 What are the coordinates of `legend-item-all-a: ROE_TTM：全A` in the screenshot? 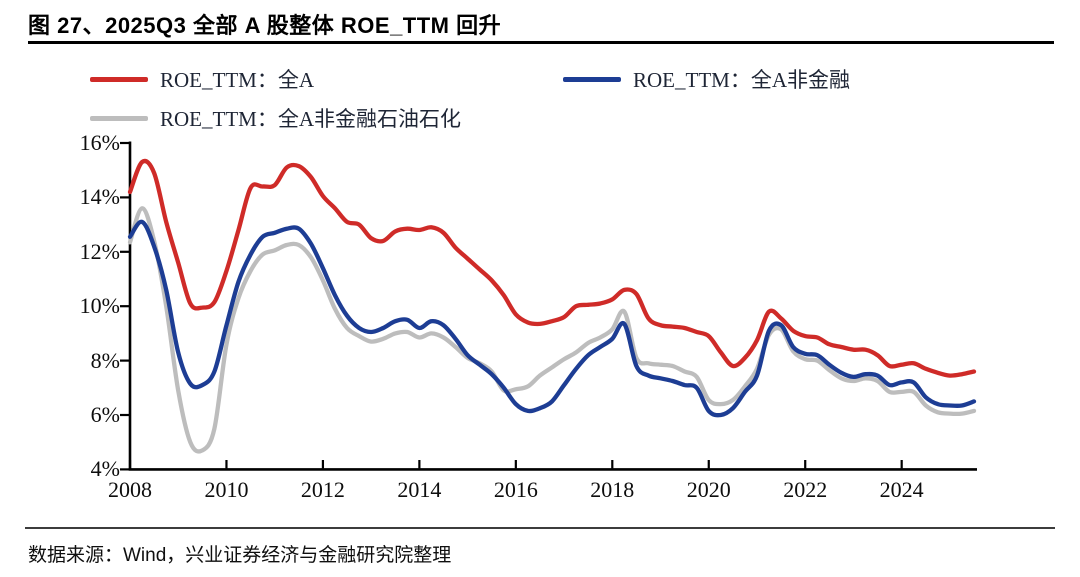 It's located at (202, 79).